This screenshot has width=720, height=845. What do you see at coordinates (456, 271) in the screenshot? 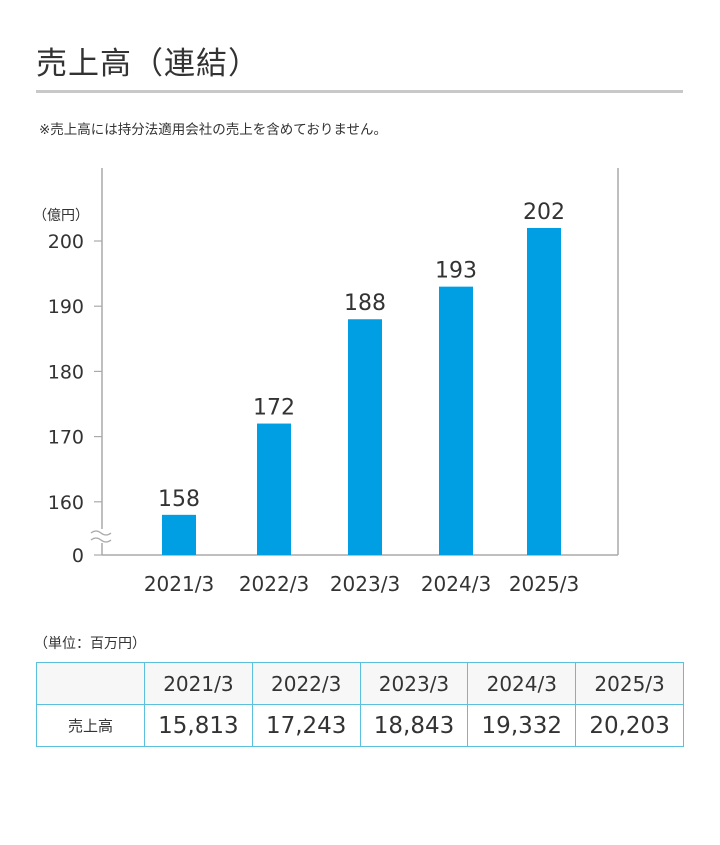
I see `bar-value-label: 193` at bounding box center [456, 271].